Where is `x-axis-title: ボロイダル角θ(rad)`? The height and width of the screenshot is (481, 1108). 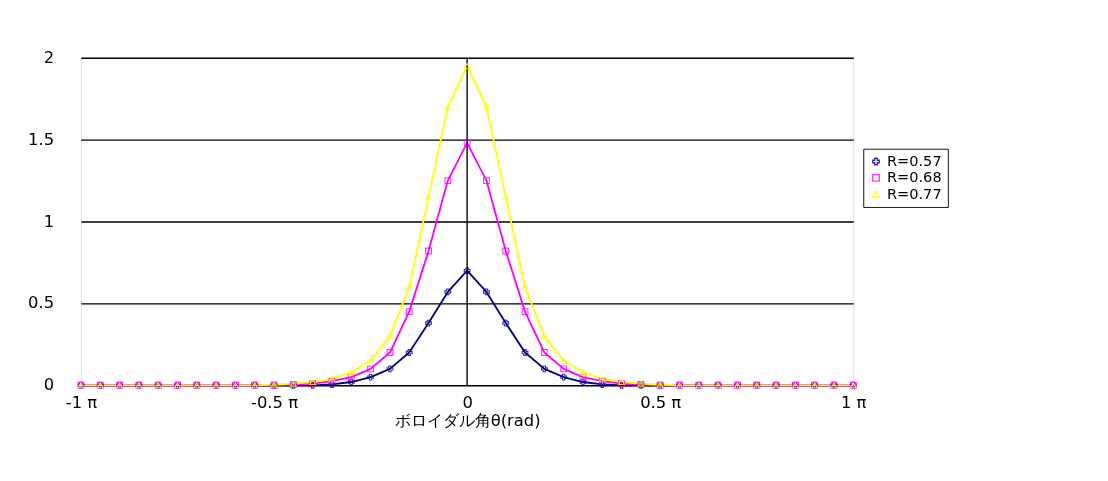 x-axis-title: ボロイダル角θ(rad) is located at coordinates (467, 420).